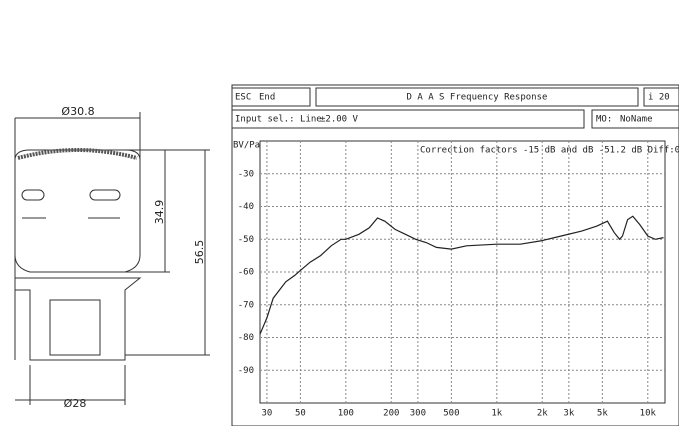  I want to click on dimension-label: 34.9, so click(159, 212).